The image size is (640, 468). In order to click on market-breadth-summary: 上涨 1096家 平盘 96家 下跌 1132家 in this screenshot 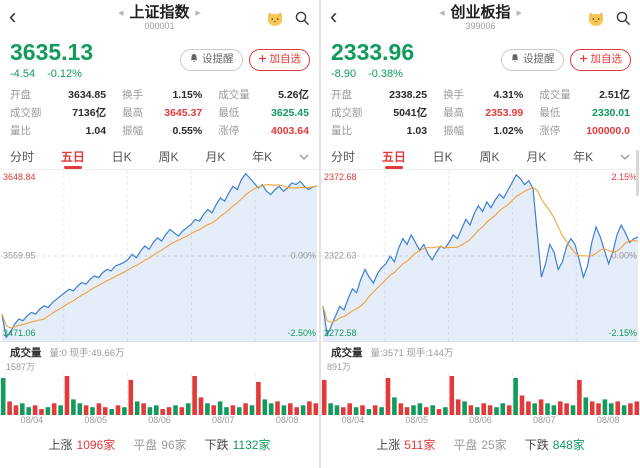, I will do `click(159, 444)`.